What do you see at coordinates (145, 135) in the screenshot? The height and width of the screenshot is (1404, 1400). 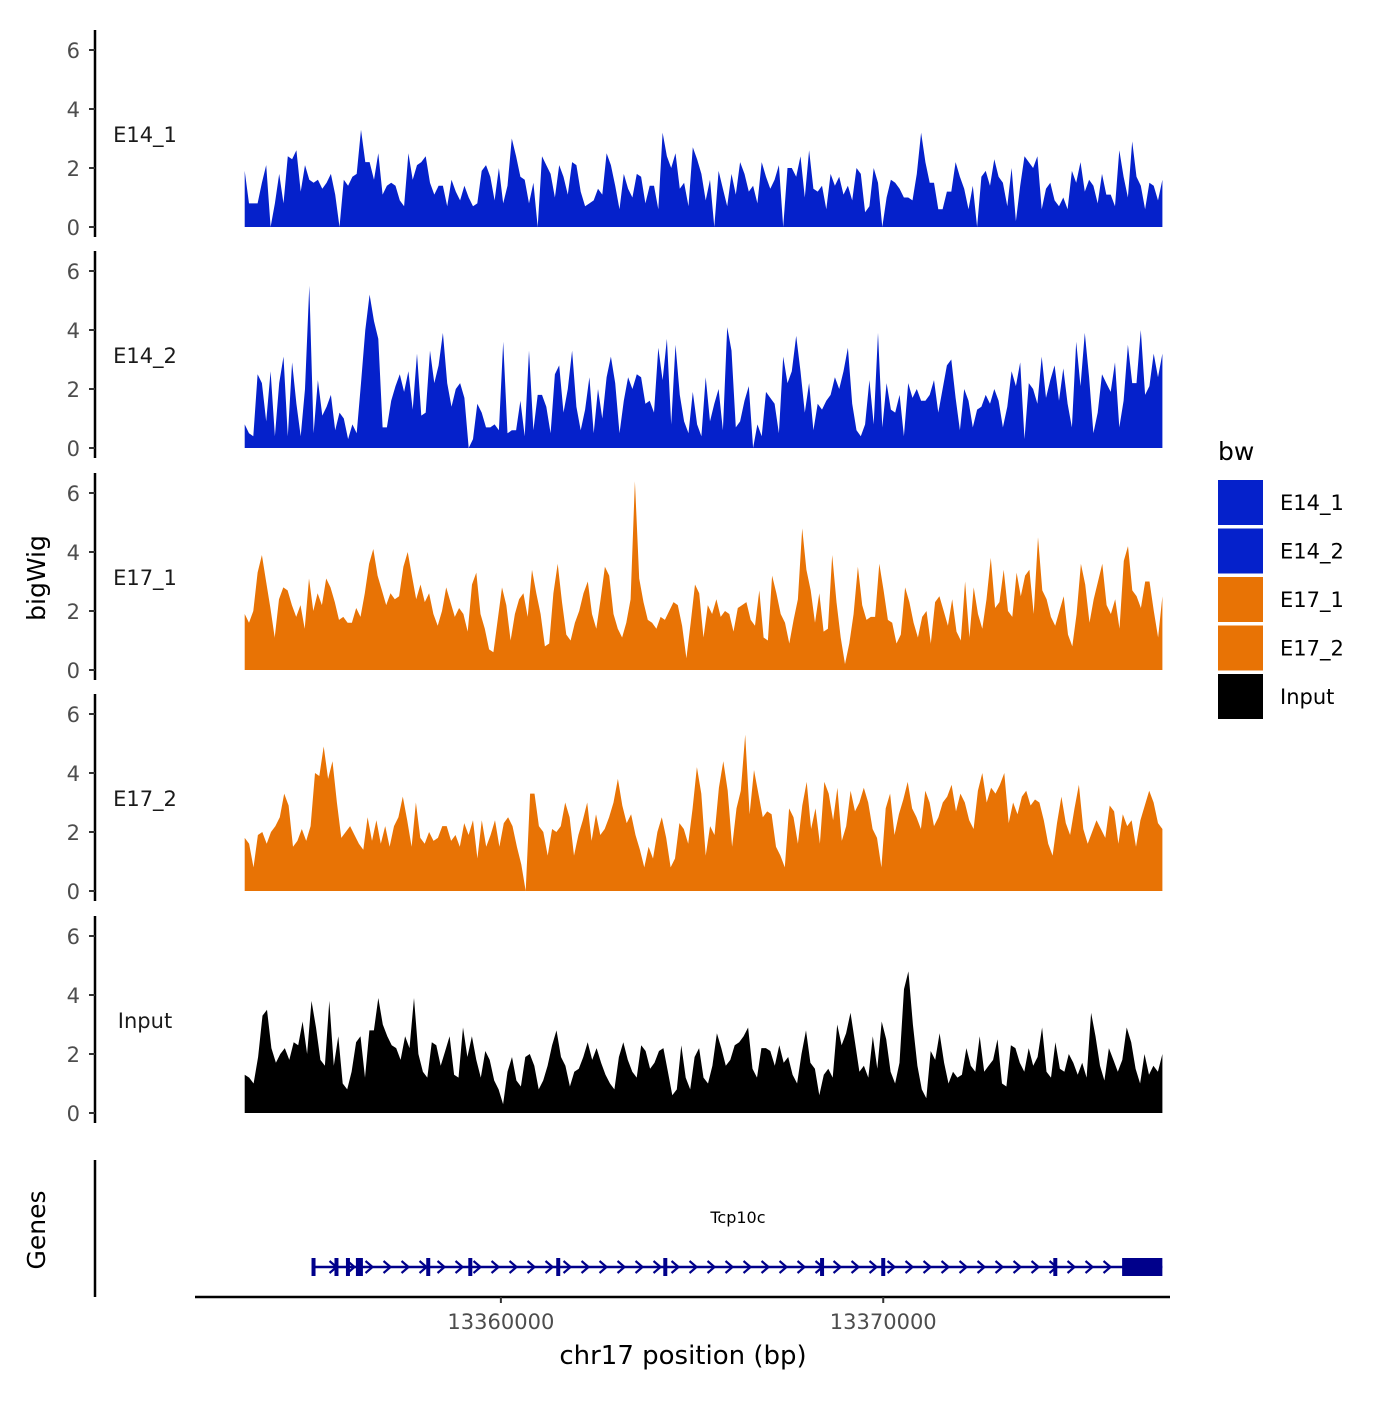 I see `track-label: E14_1` at bounding box center [145, 135].